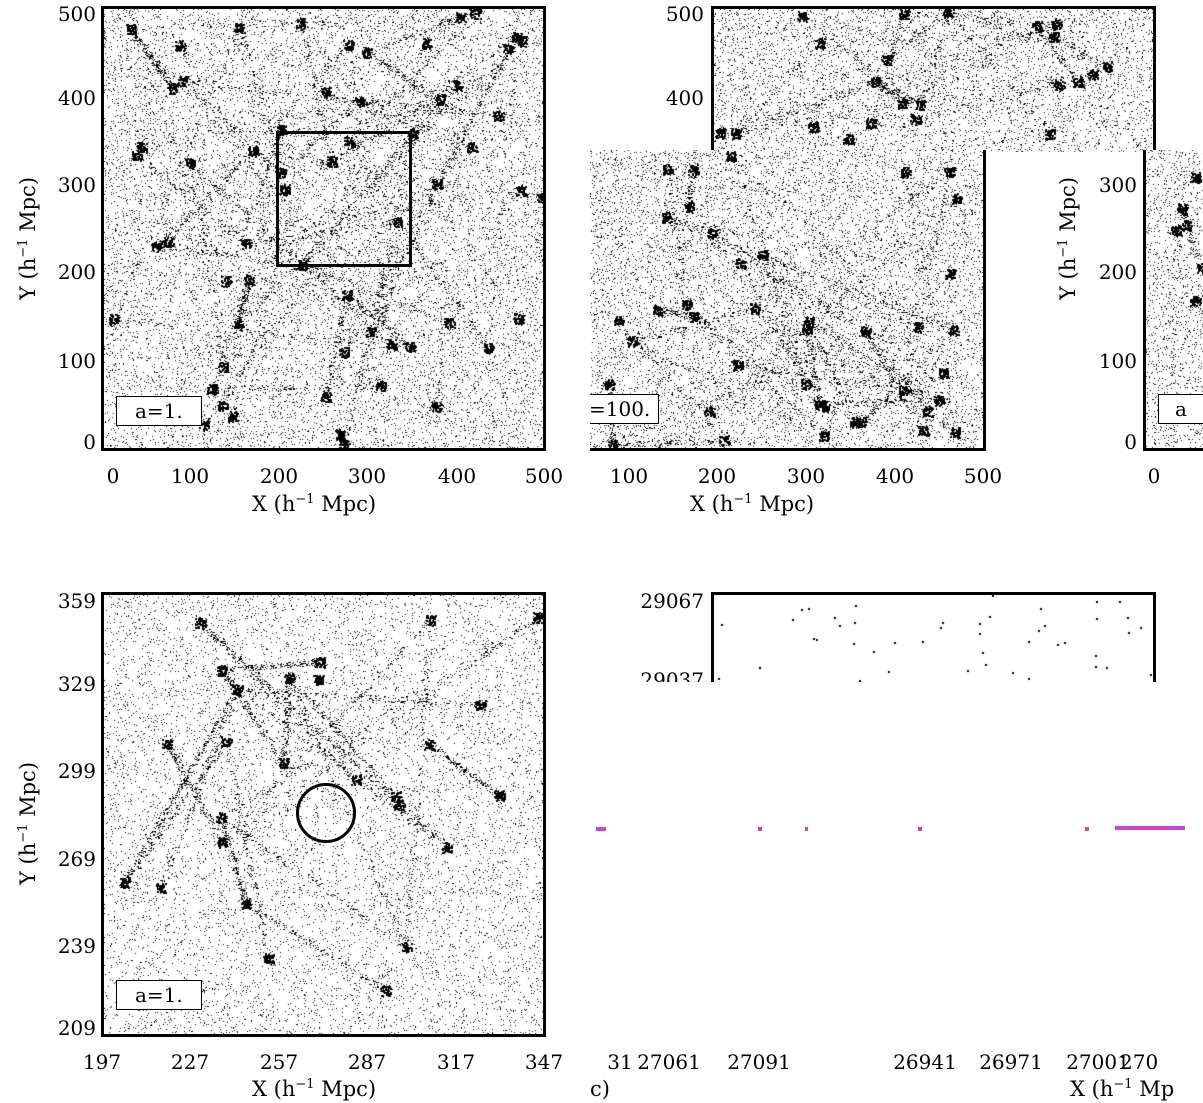 The width and height of the screenshot is (1203, 1103). I want to click on plot-top-middle-lower: =100., so click(788, 300).